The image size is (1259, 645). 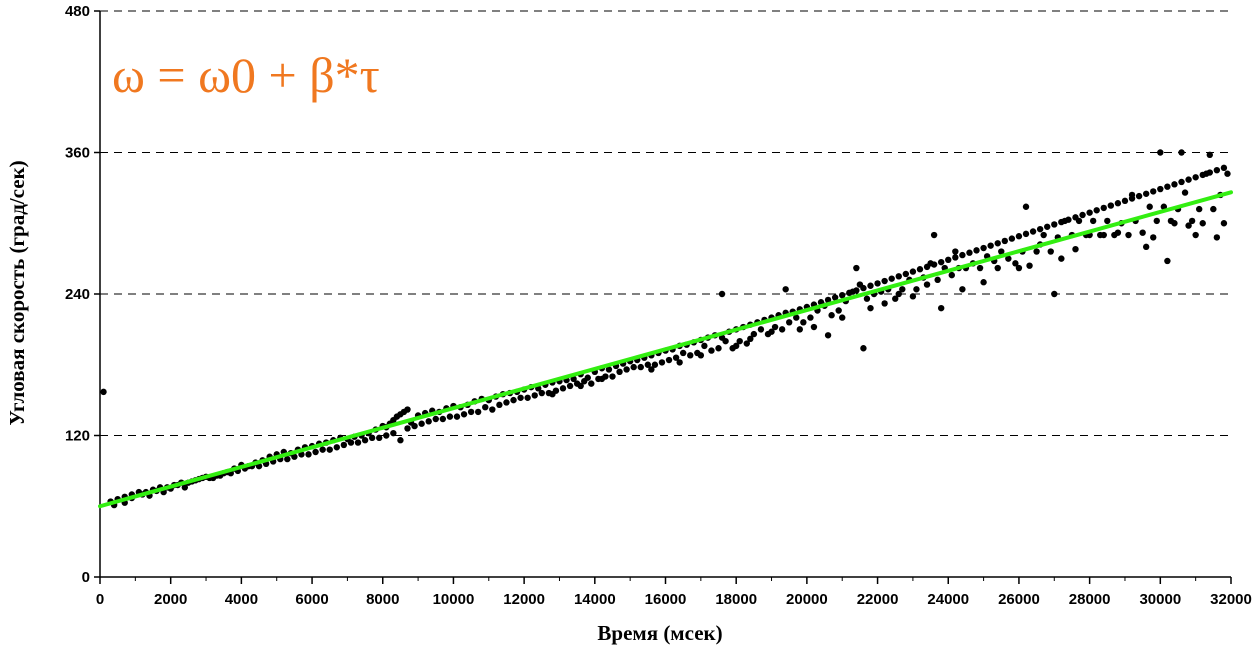 I want to click on y-tick-label-4: 480, so click(x=77, y=11).